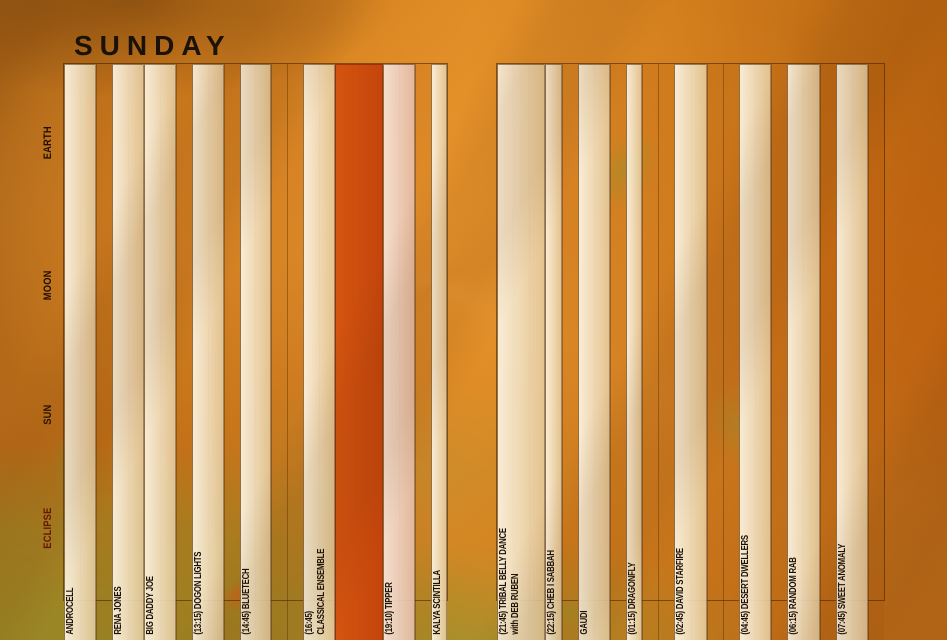 The image size is (947, 640). Describe the element at coordinates (552, 592) in the screenshot. I see `event-label: (22:15) CHEB I SABBAH` at that location.